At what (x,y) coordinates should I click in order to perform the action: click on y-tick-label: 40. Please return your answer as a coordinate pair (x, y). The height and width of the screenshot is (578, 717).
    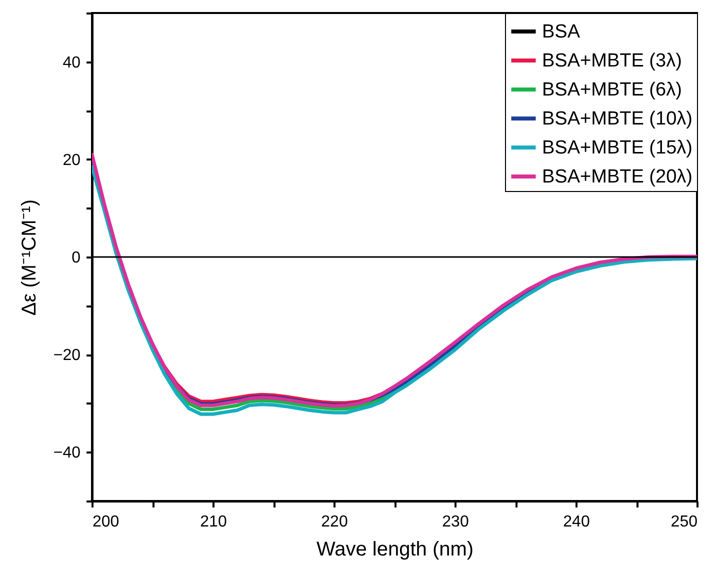
    Looking at the image, I should click on (71, 63).